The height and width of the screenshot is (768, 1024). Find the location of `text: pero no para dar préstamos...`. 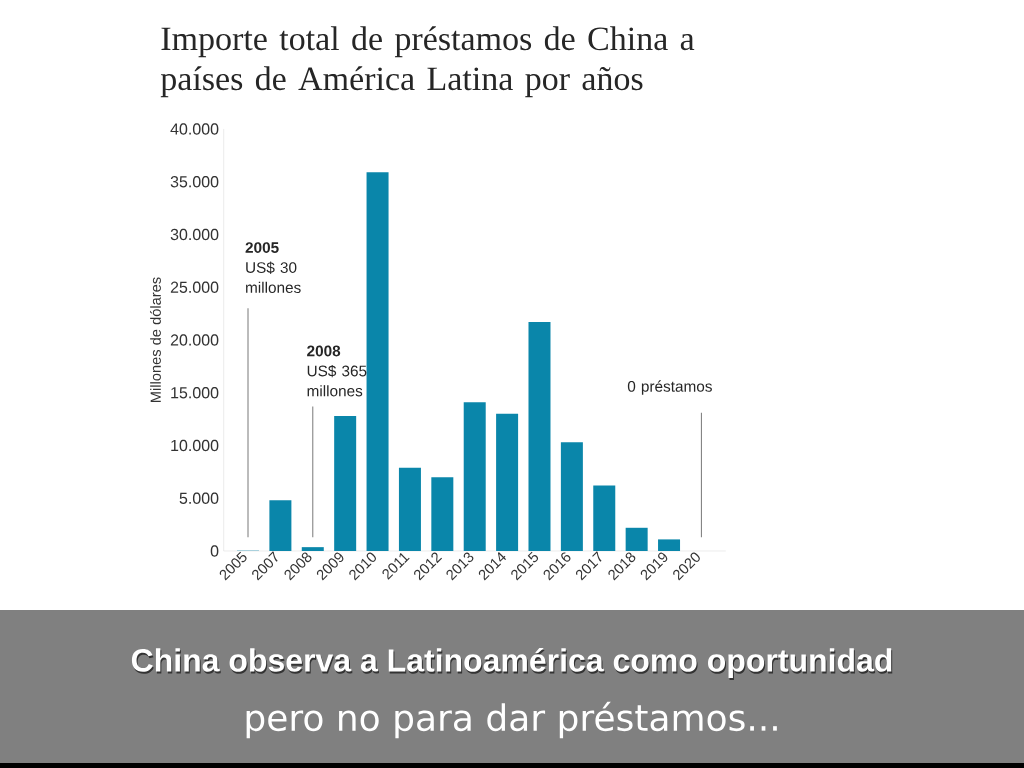

text: pero no para dar préstamos... is located at coordinates (511, 720).